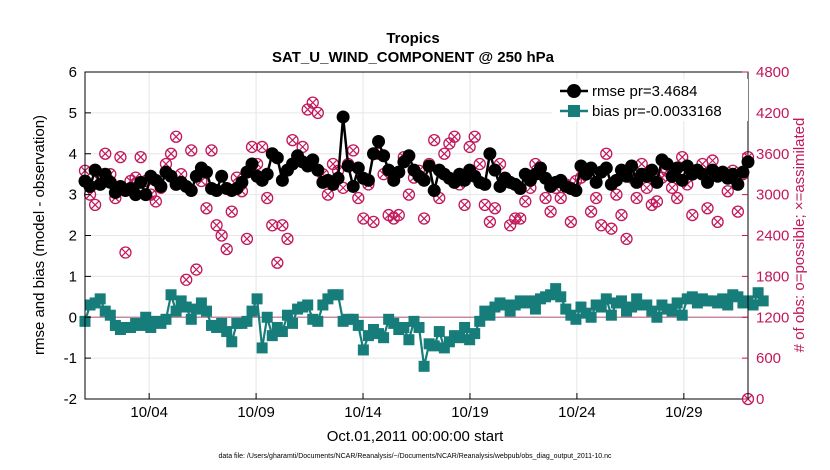 Image resolution: width=830 pixels, height=470 pixels. What do you see at coordinates (574, 91) in the screenshot?
I see `legend-rmse-marker` at bounding box center [574, 91].